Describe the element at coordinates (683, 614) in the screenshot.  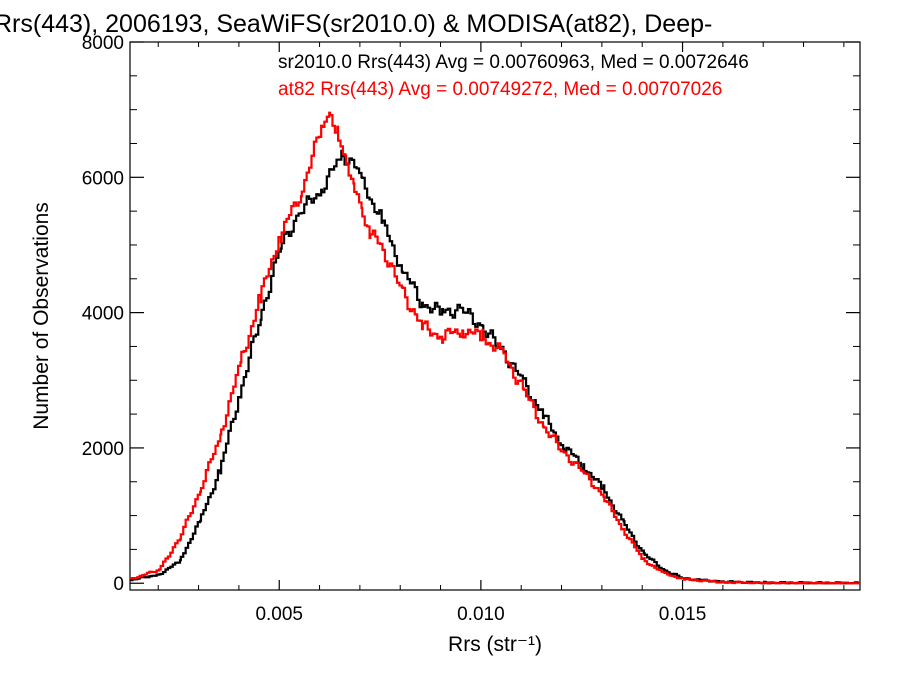
I see `x-tick-label: 0.015` at that location.